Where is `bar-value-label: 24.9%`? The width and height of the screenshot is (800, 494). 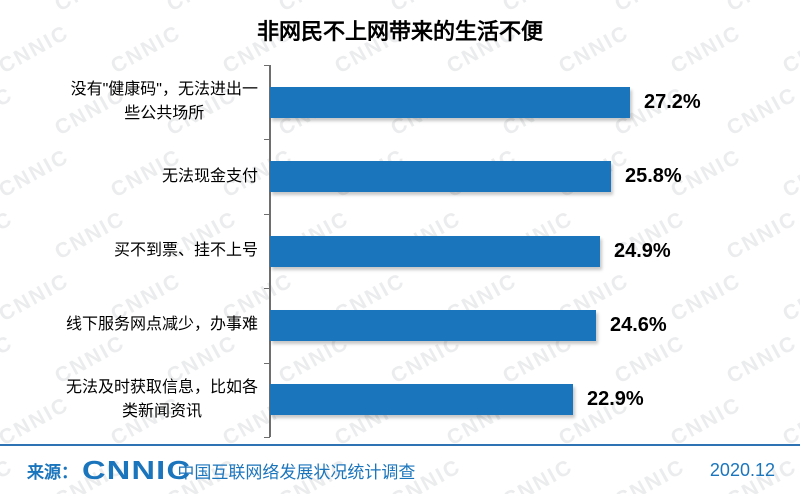
bar-value-label: 24.9% is located at coordinates (642, 250).